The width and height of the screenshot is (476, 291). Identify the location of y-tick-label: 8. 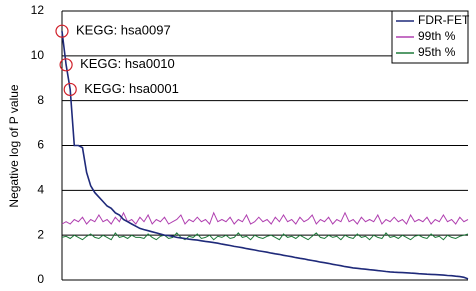
(40, 100).